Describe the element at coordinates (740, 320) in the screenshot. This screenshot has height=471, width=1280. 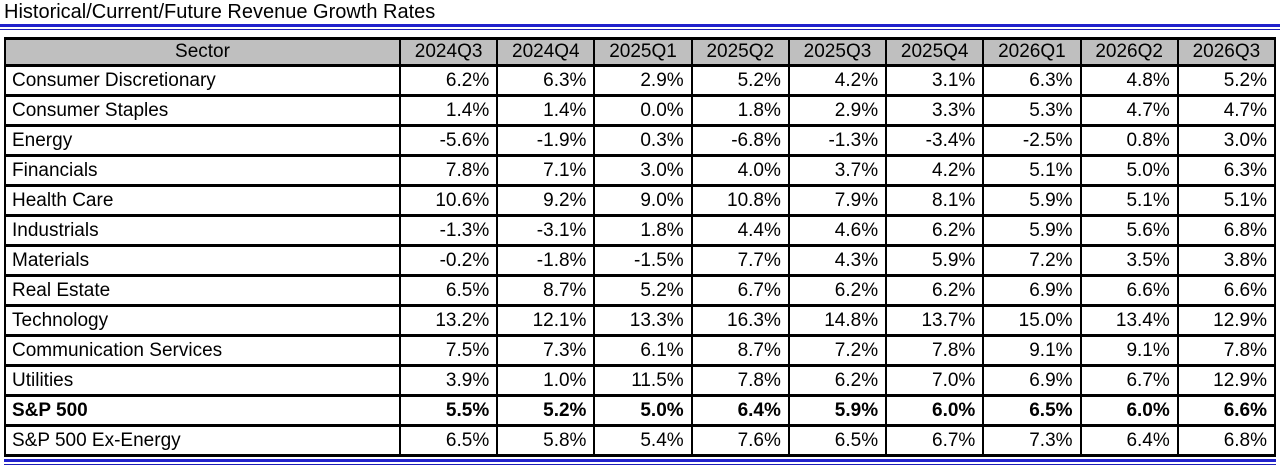
I see `value-cell: 16.3%` at that location.